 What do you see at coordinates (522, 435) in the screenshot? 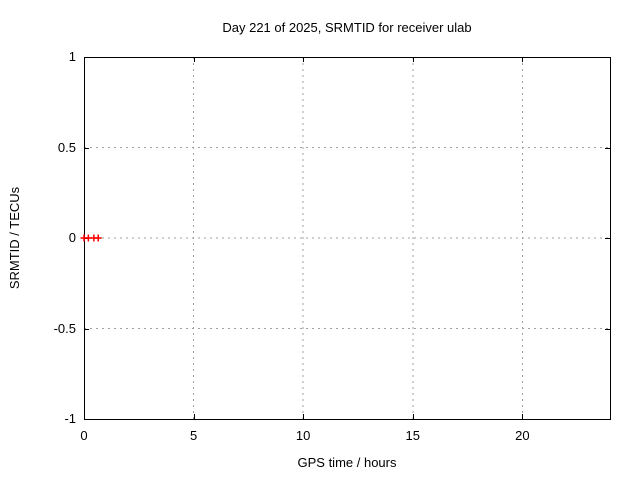
I see `x-tick-label: 20` at bounding box center [522, 435].